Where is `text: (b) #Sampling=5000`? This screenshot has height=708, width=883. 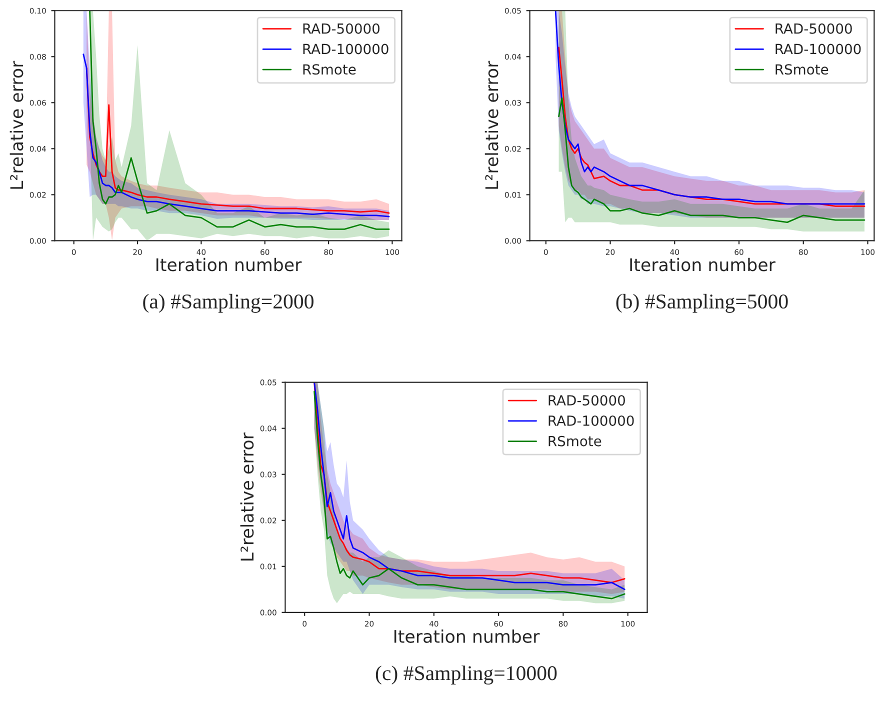 text: (b) #Sampling=5000 is located at coordinates (702, 303).